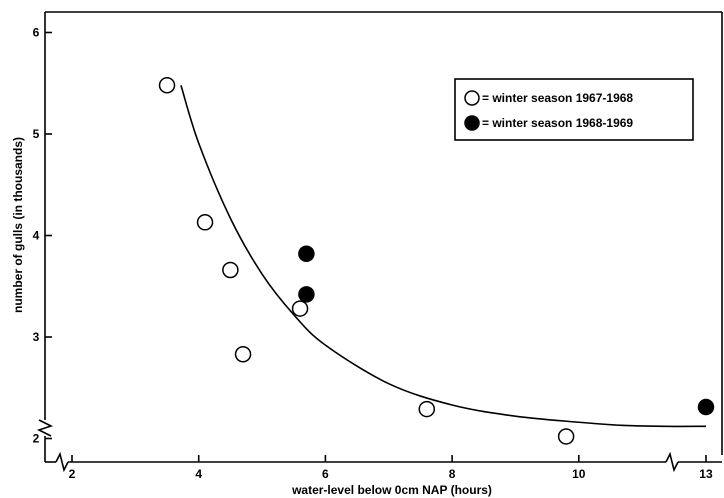 The height and width of the screenshot is (498, 724). What do you see at coordinates (45, 428) in the screenshot?
I see `y-axis-break-zigzag` at bounding box center [45, 428].